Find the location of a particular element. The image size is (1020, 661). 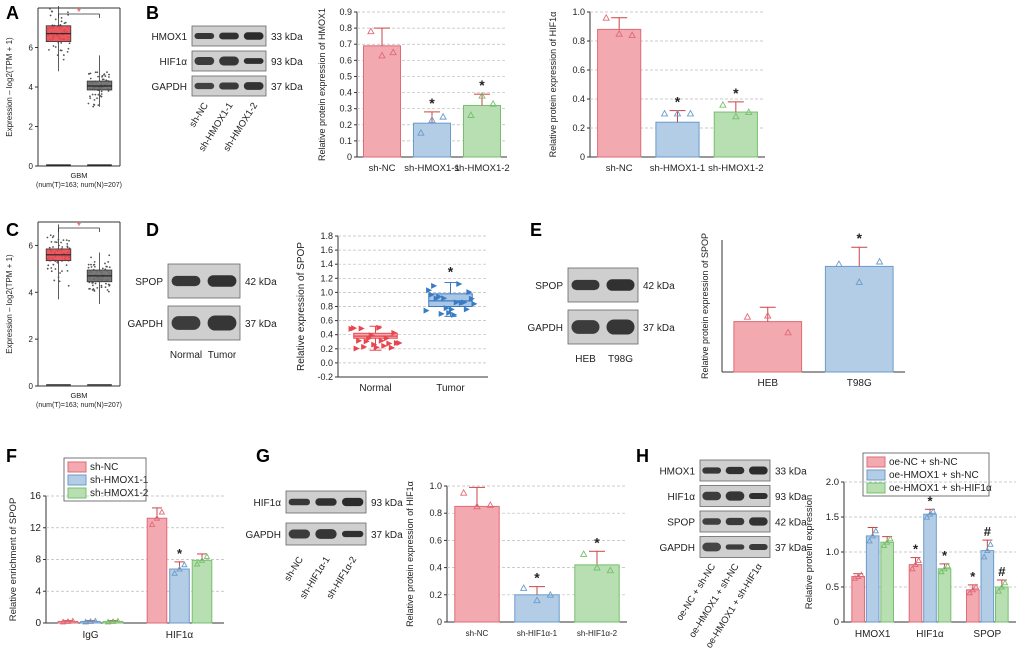

b-kda-label: 37 kDa is located at coordinates (287, 87).